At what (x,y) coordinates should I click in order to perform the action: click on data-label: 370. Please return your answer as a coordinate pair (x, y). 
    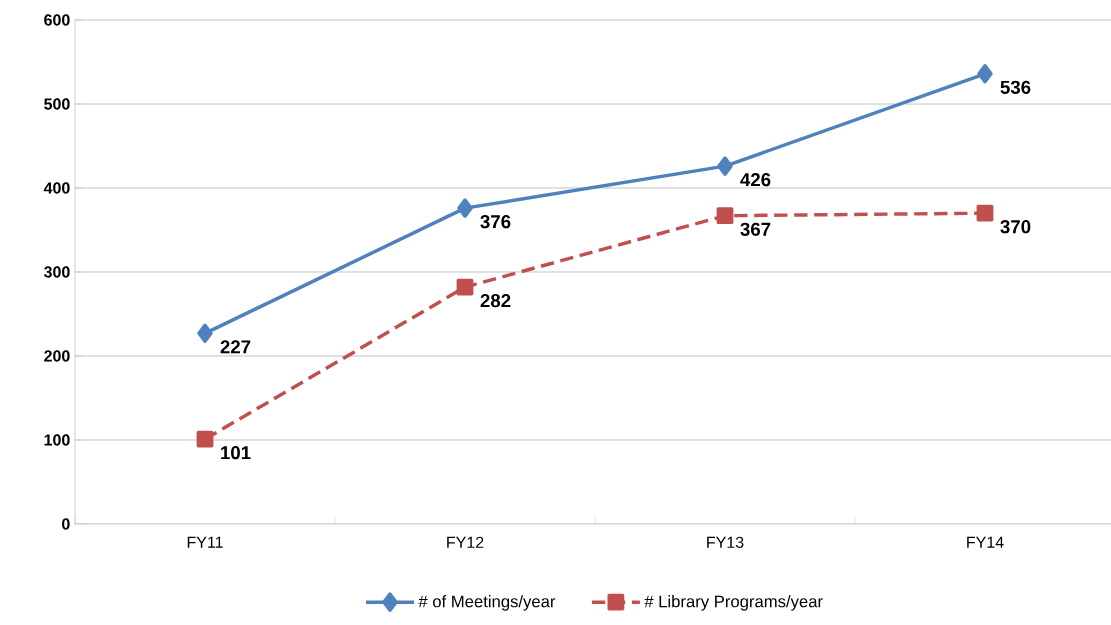
    Looking at the image, I should click on (1015, 227).